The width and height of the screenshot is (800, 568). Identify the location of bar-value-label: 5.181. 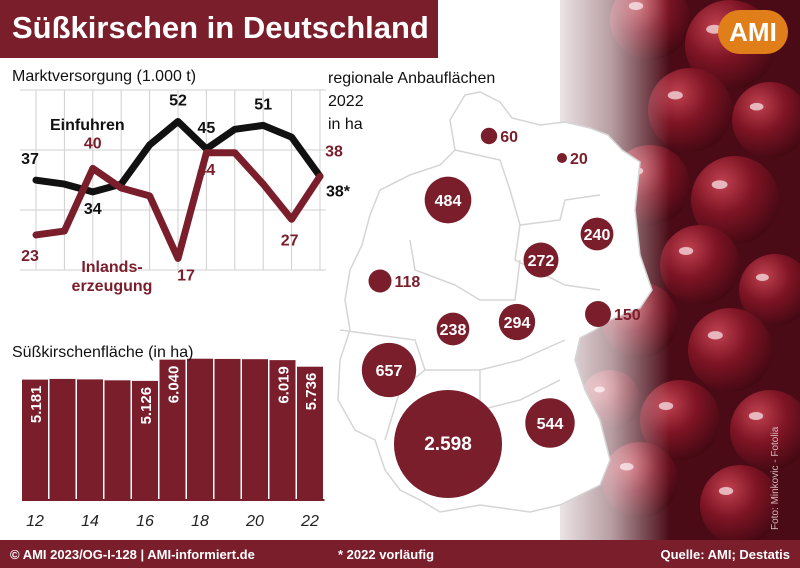
(36, 405).